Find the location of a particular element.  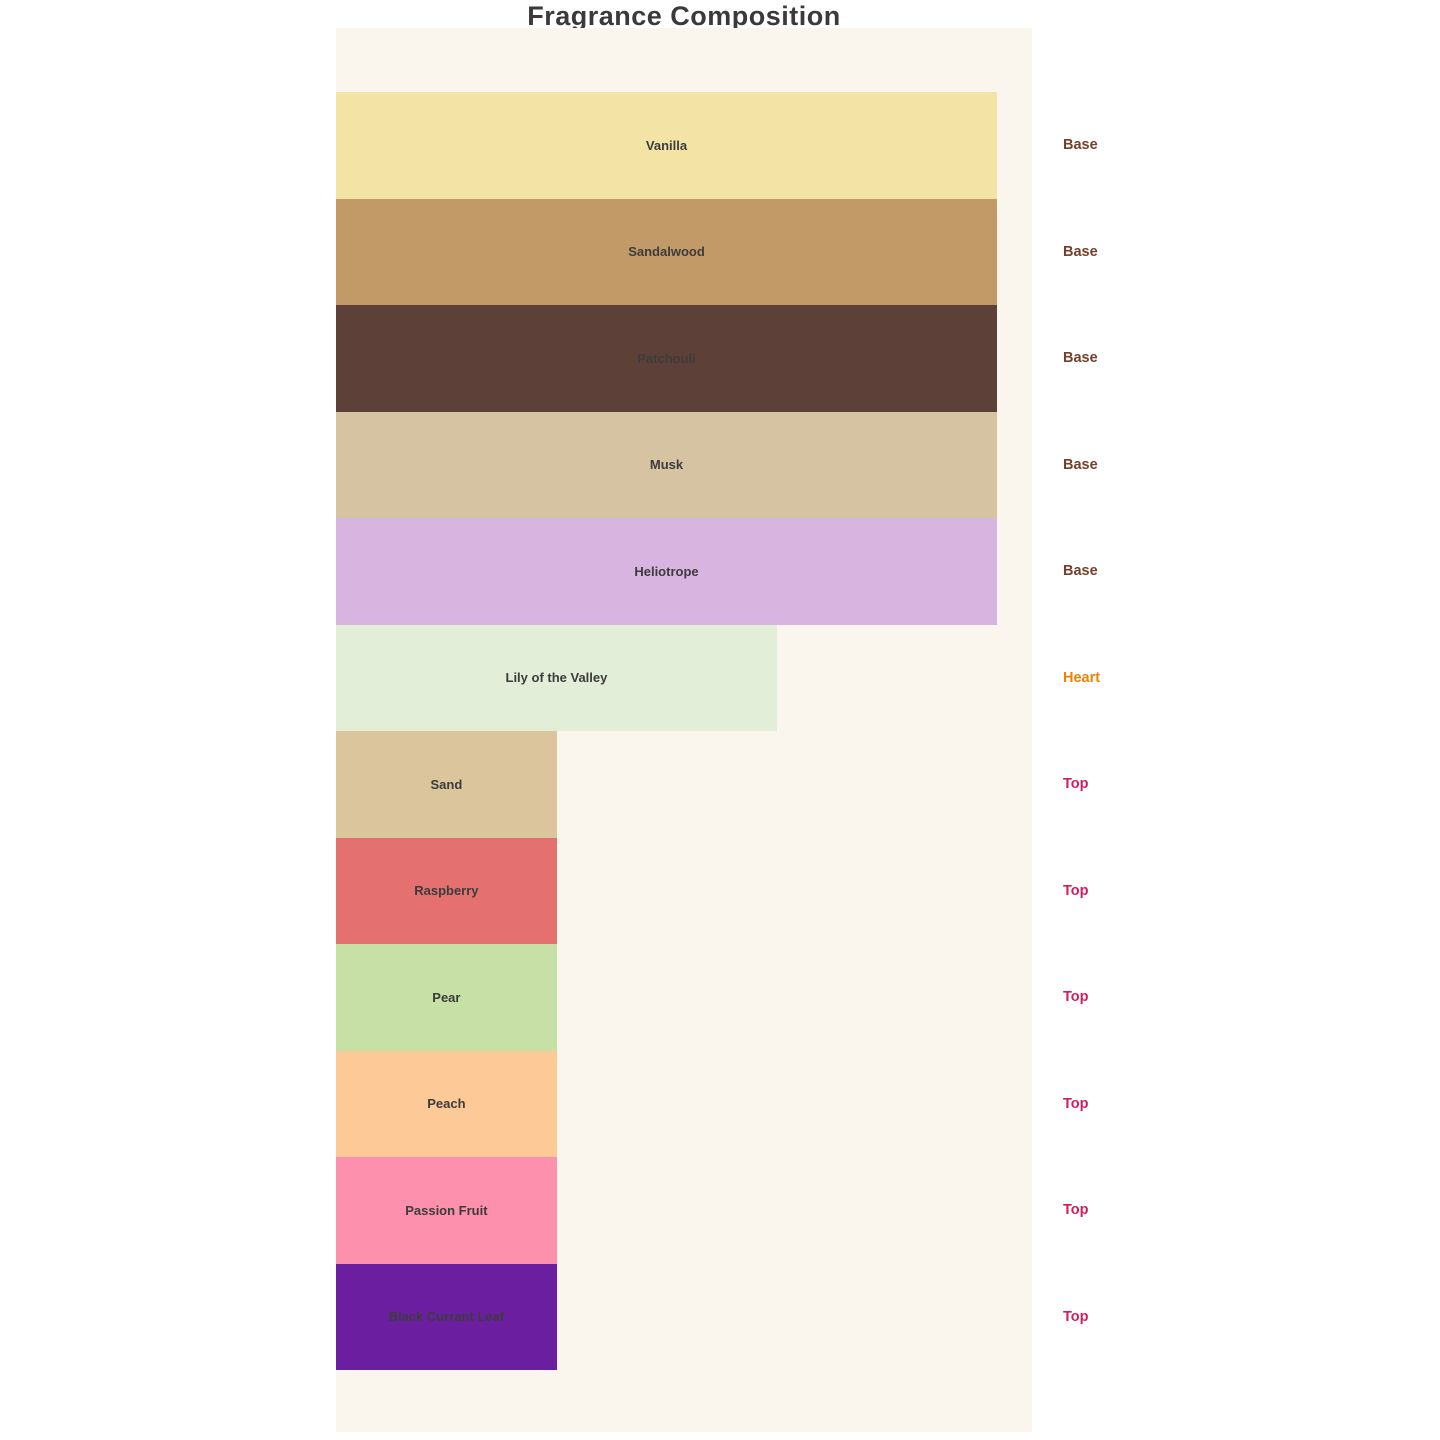

note-bar: Sandalwood is located at coordinates (666, 251).